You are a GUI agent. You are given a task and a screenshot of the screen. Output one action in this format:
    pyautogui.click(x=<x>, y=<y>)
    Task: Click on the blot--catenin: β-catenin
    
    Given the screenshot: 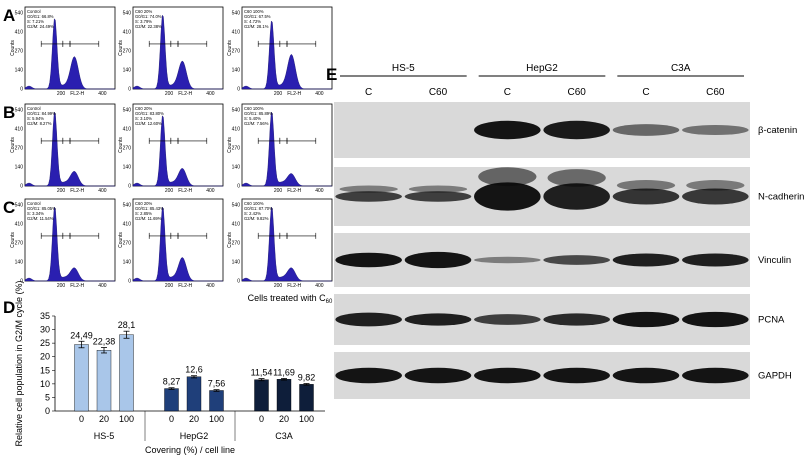 What is the action you would take?
    pyautogui.click(x=565, y=130)
    